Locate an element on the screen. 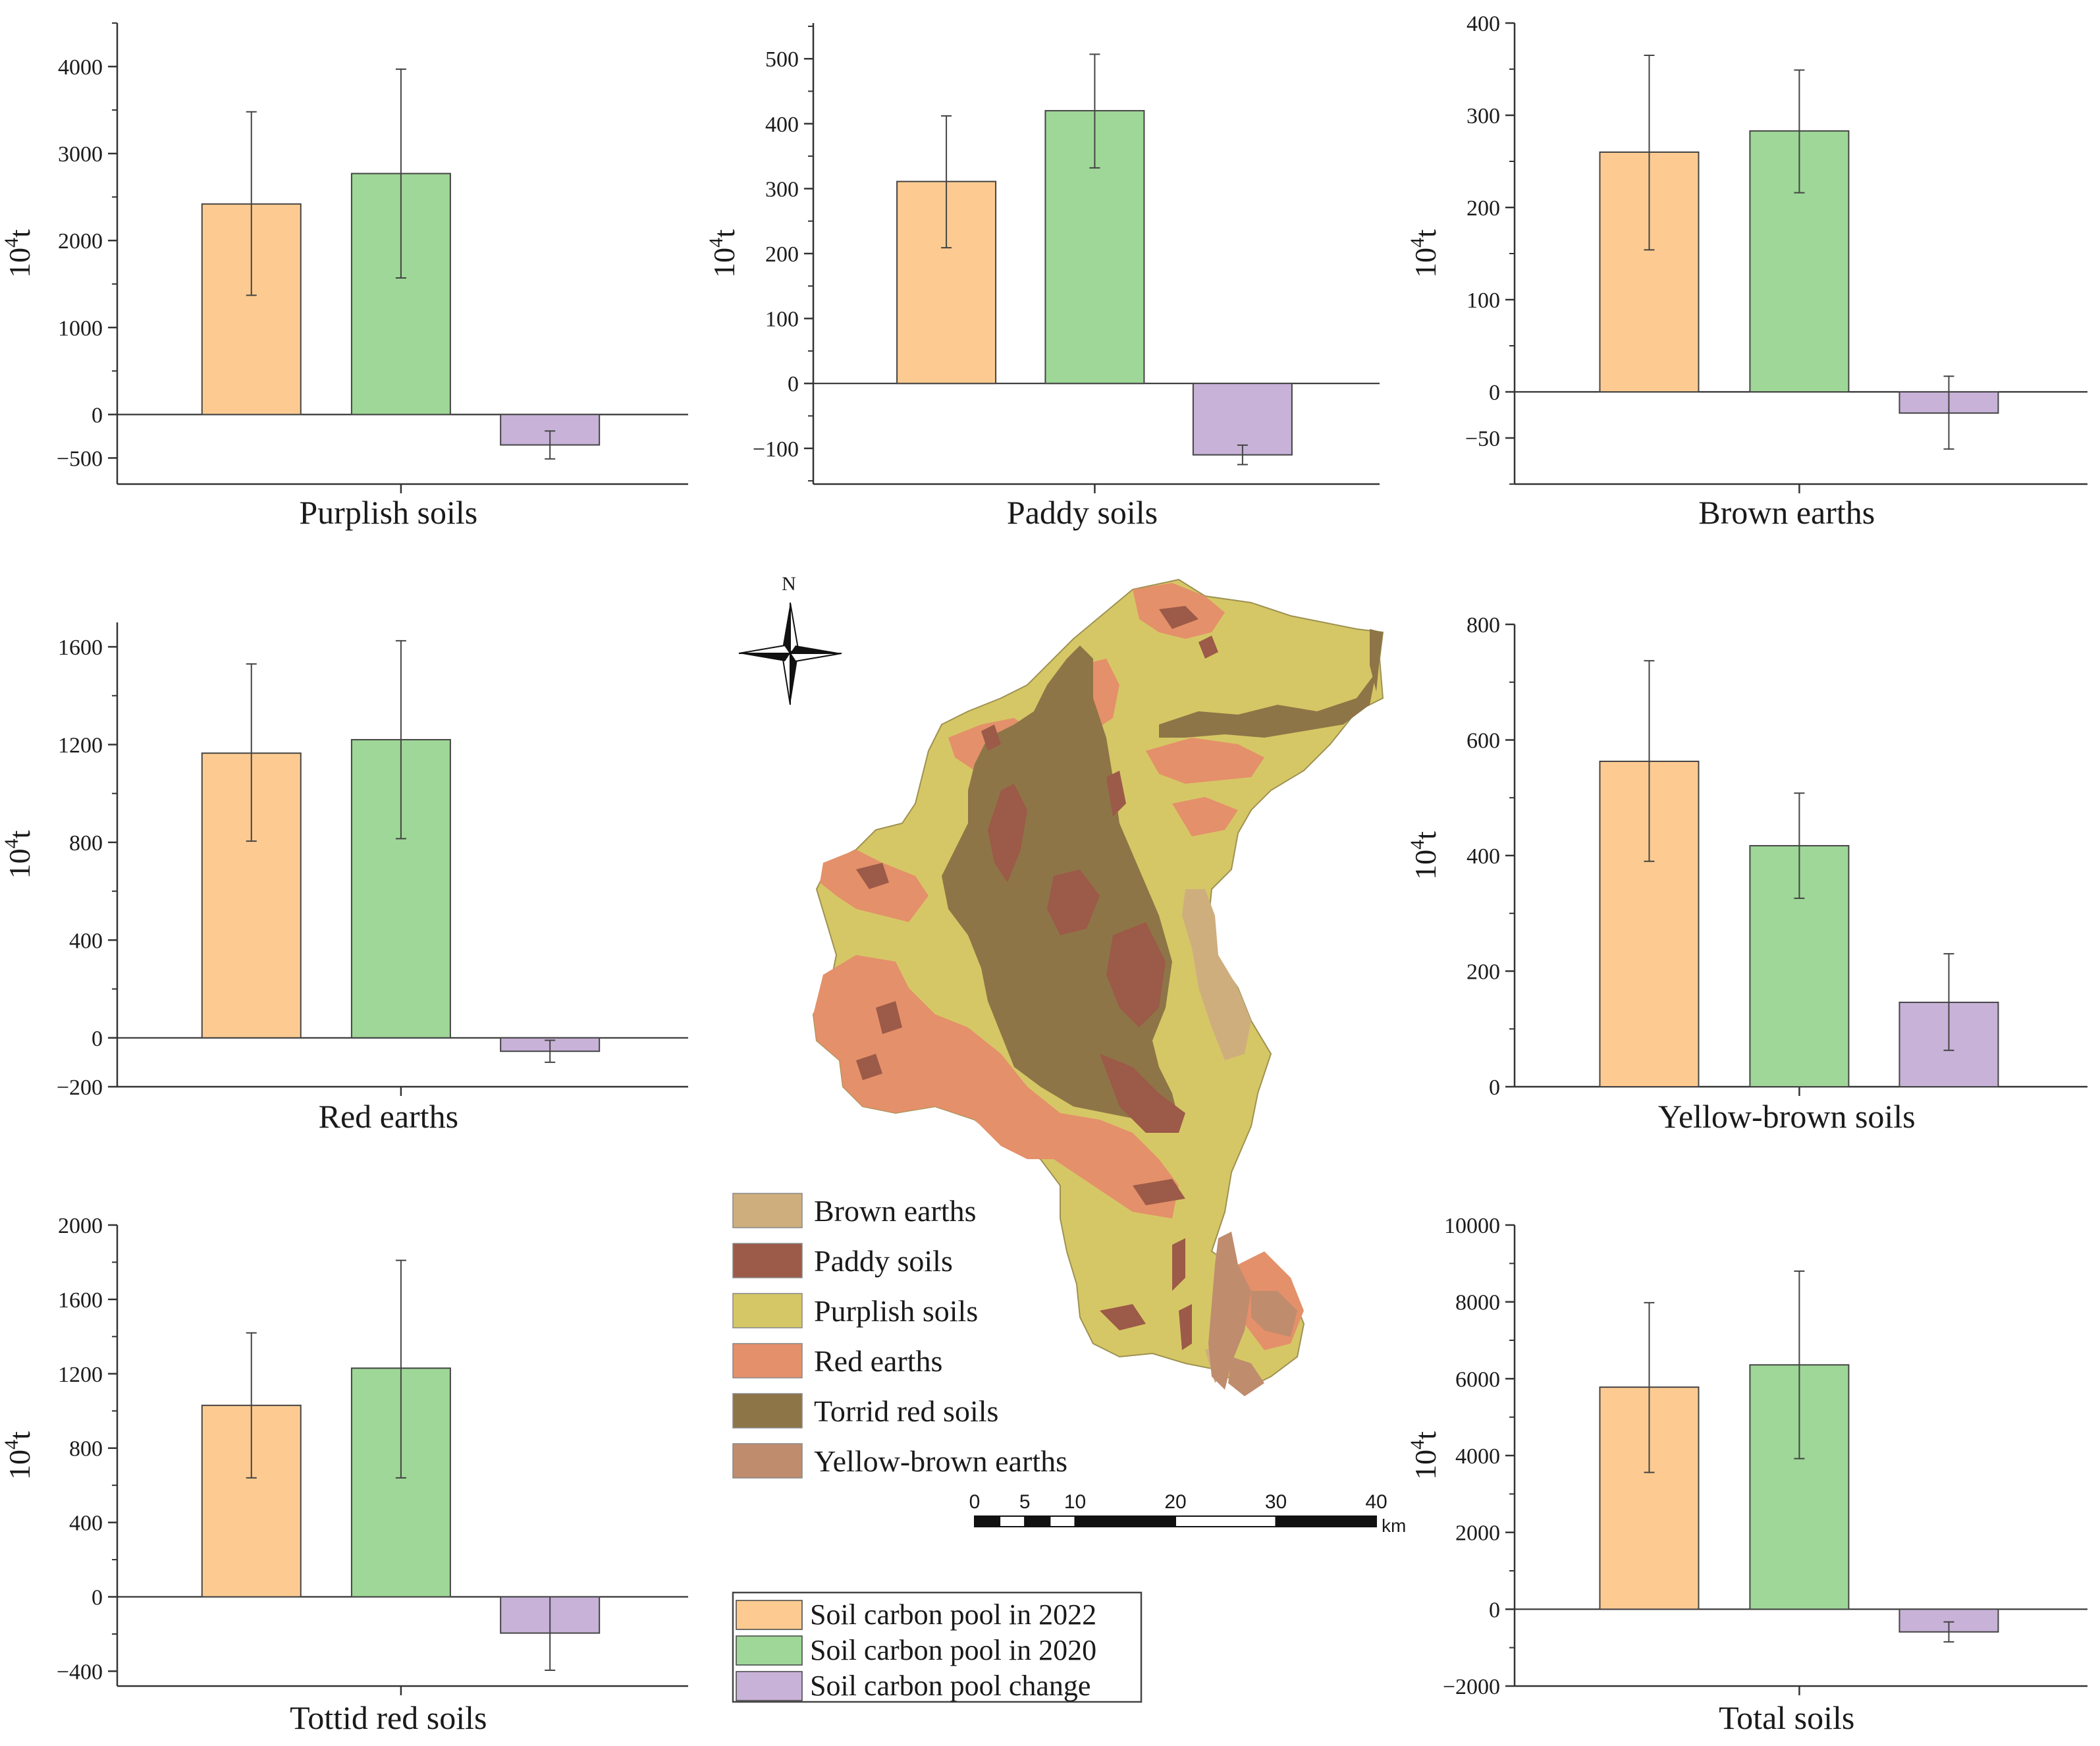  north-arrow: N is located at coordinates (790, 639).